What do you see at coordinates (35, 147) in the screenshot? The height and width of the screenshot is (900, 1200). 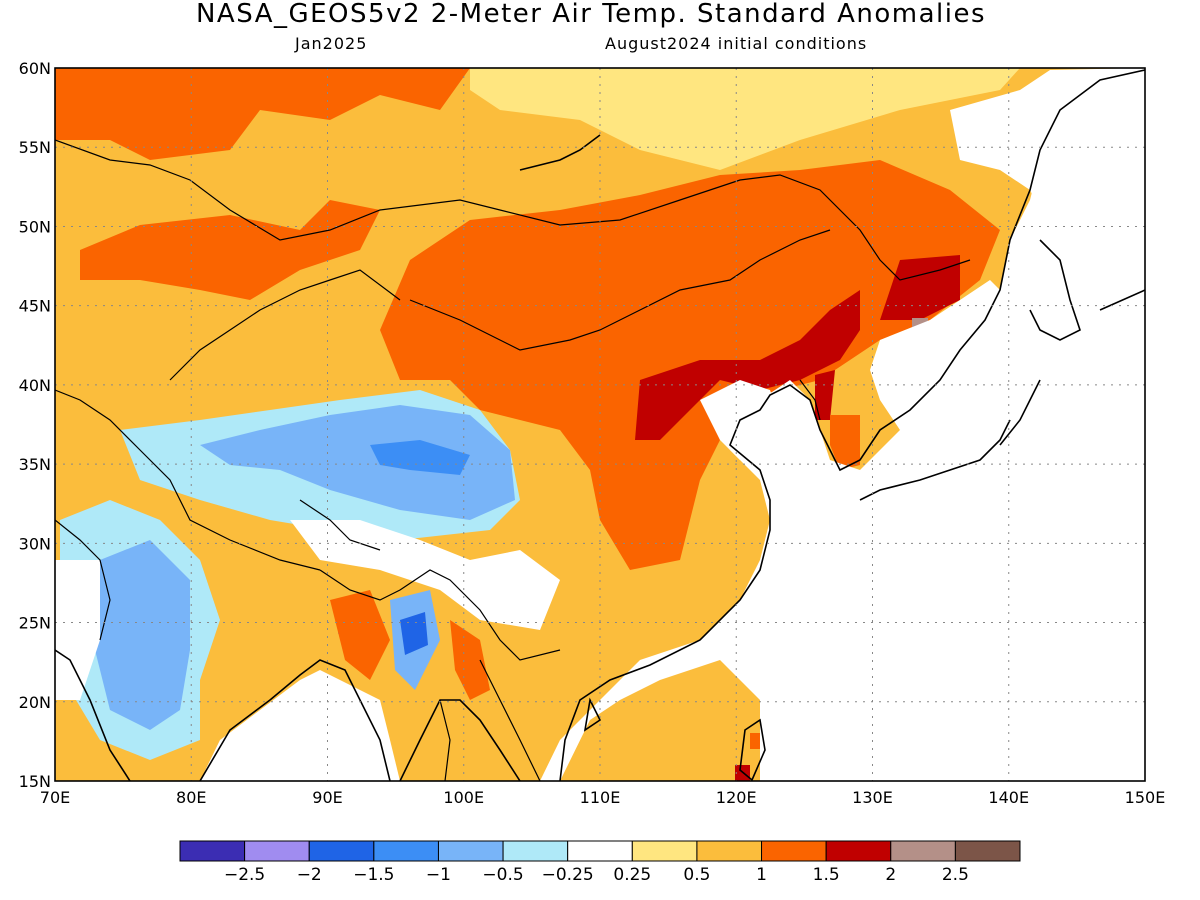 I see `lat-tick-label: 55N` at bounding box center [35, 147].